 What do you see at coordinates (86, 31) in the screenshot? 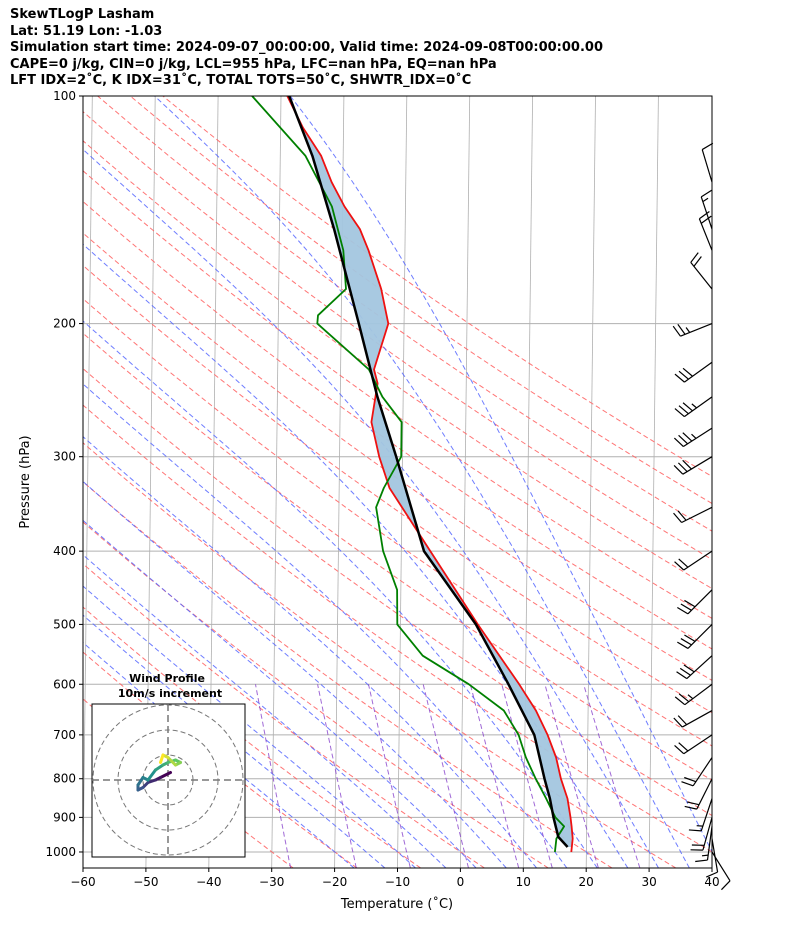
I see `station-location: Lat: 51.19 Lon: -1.03` at bounding box center [86, 31].